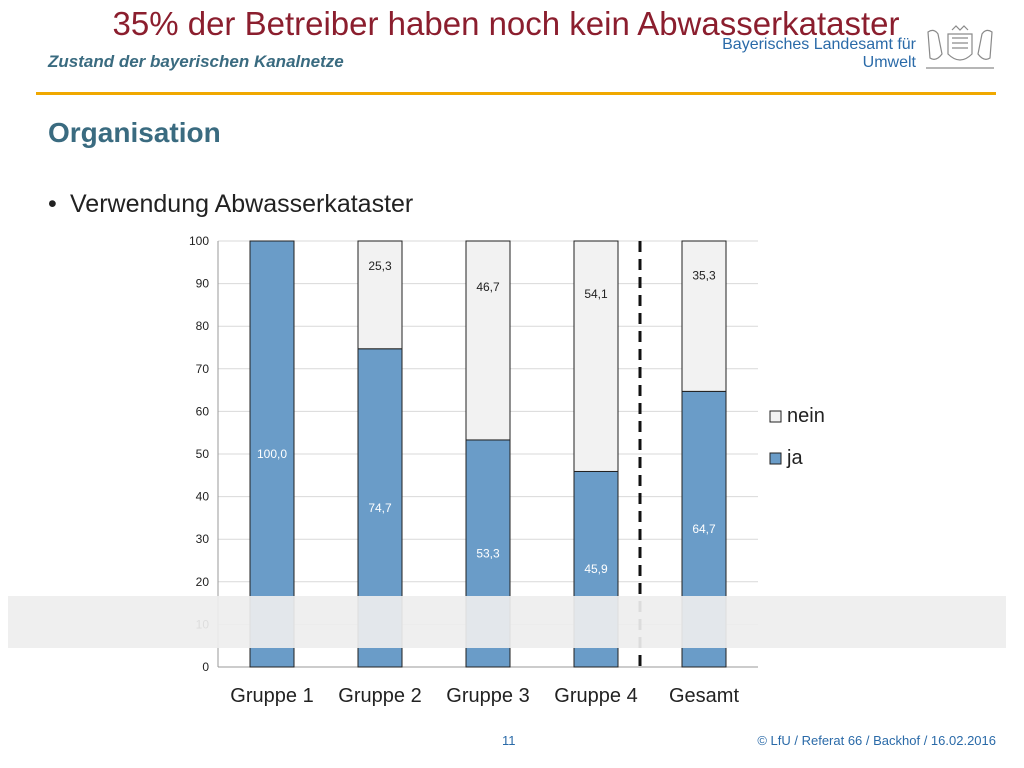 This screenshot has height=768, width=1024. Describe the element at coordinates (203, 411) in the screenshot. I see `y-tick-label: 60` at that location.